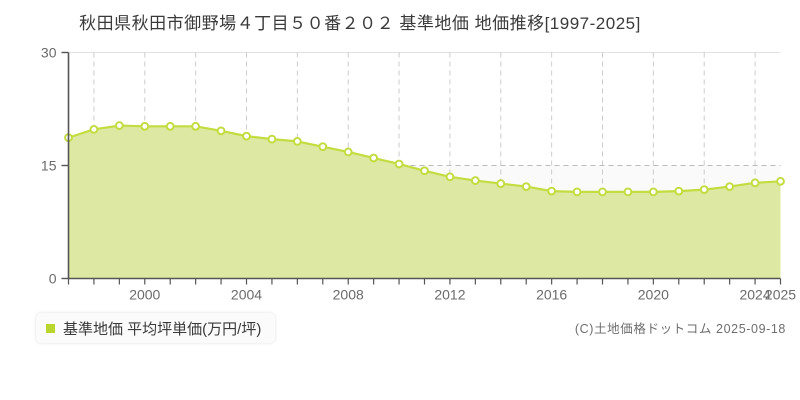 This screenshot has width=800, height=400. Describe the element at coordinates (144, 295) in the screenshot. I see `svg-text: 2000` at that location.